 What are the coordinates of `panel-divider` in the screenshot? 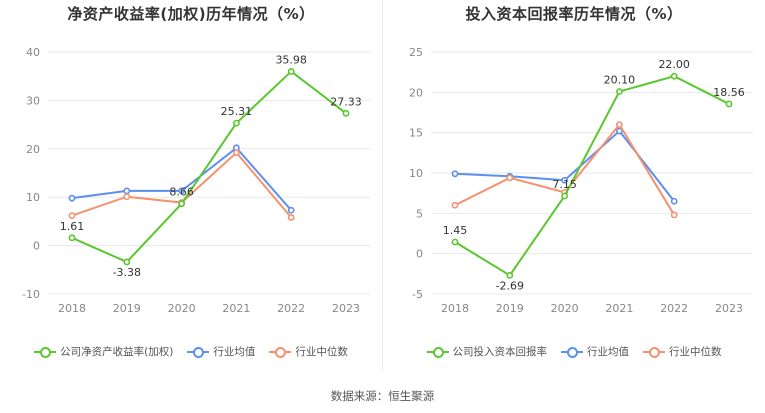 It's located at (382, 186).